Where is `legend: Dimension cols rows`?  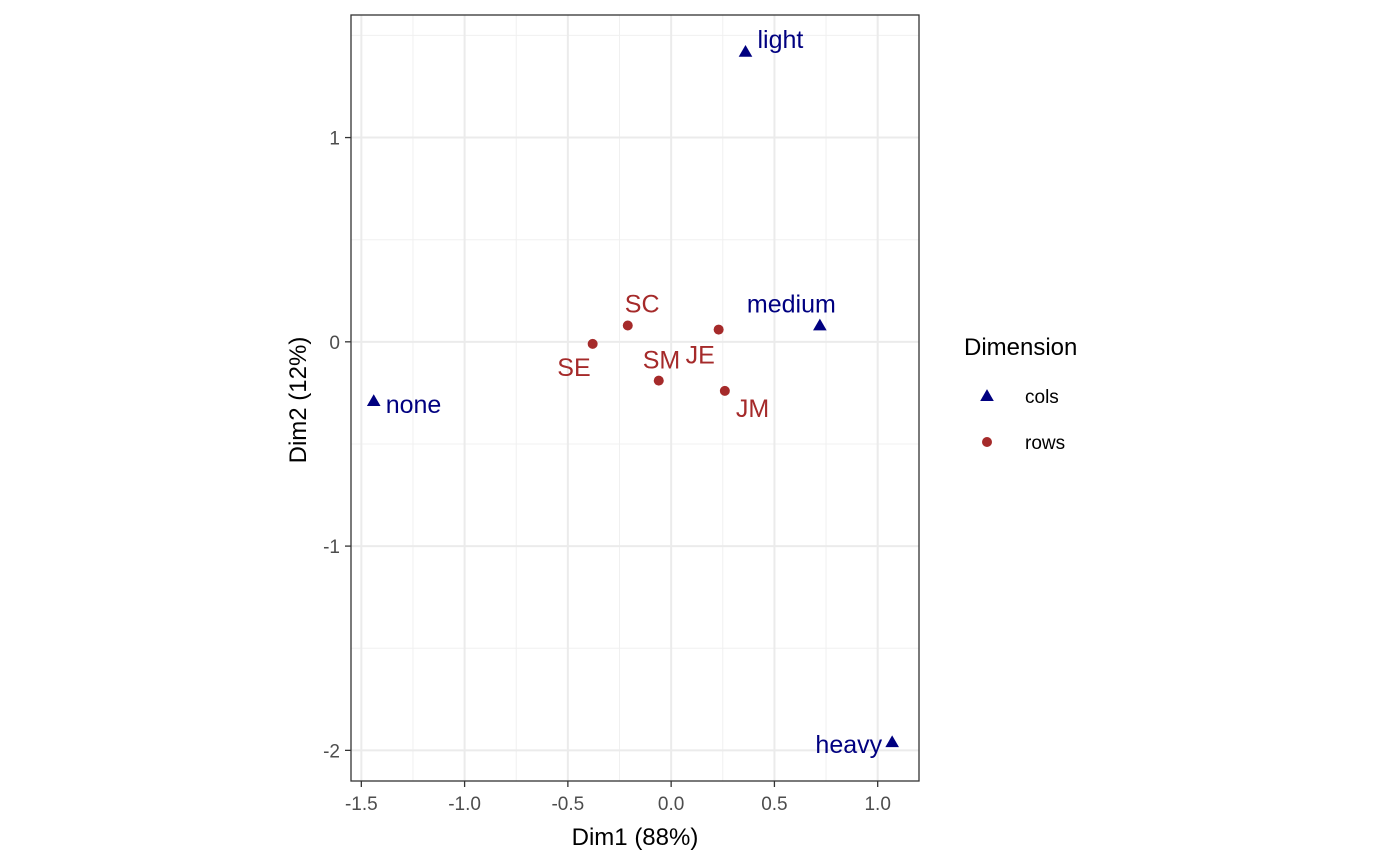 legend: Dimension cols rows is located at coordinates (1020, 394).